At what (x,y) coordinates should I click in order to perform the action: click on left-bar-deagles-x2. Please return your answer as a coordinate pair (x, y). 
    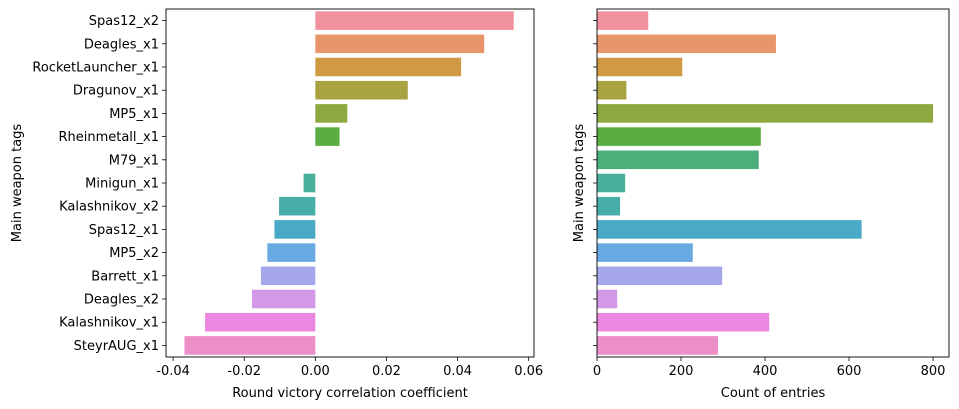
    Looking at the image, I should click on (284, 299).